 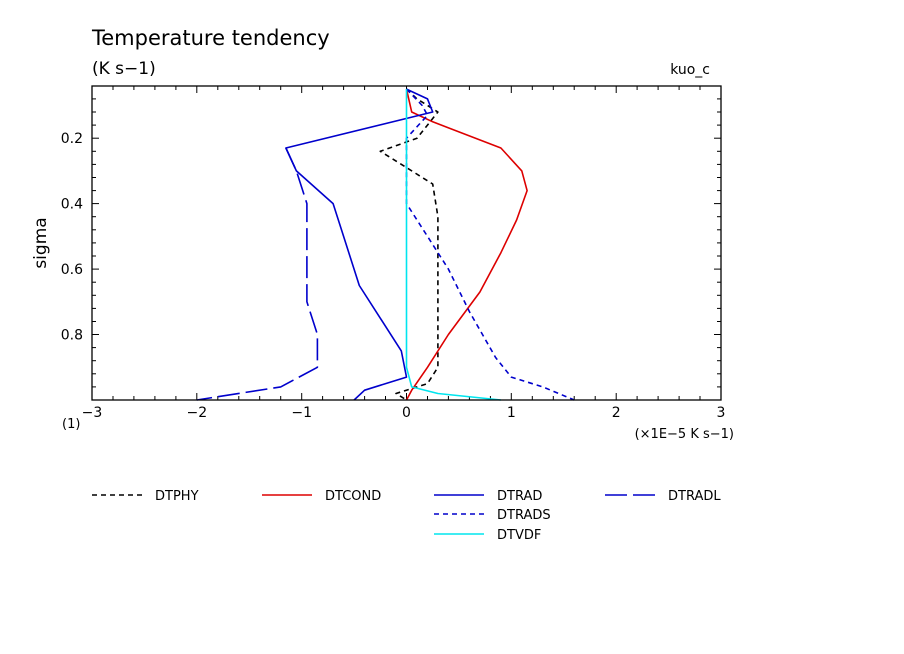 I want to click on y-tick-label: 0.8, so click(x=72, y=336).